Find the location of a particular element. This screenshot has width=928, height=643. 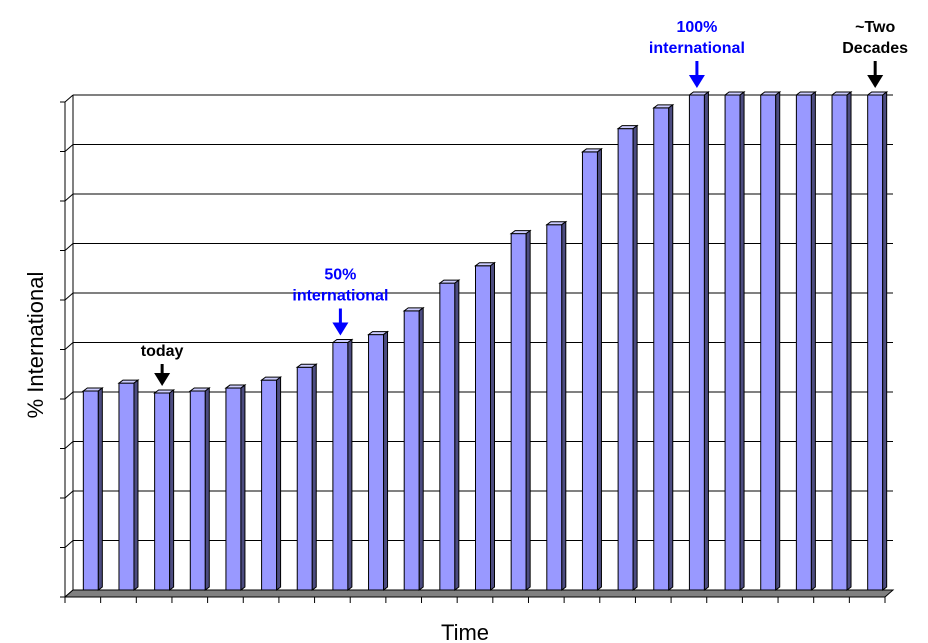

annotation: ~Two Decades is located at coordinates (875, 53).